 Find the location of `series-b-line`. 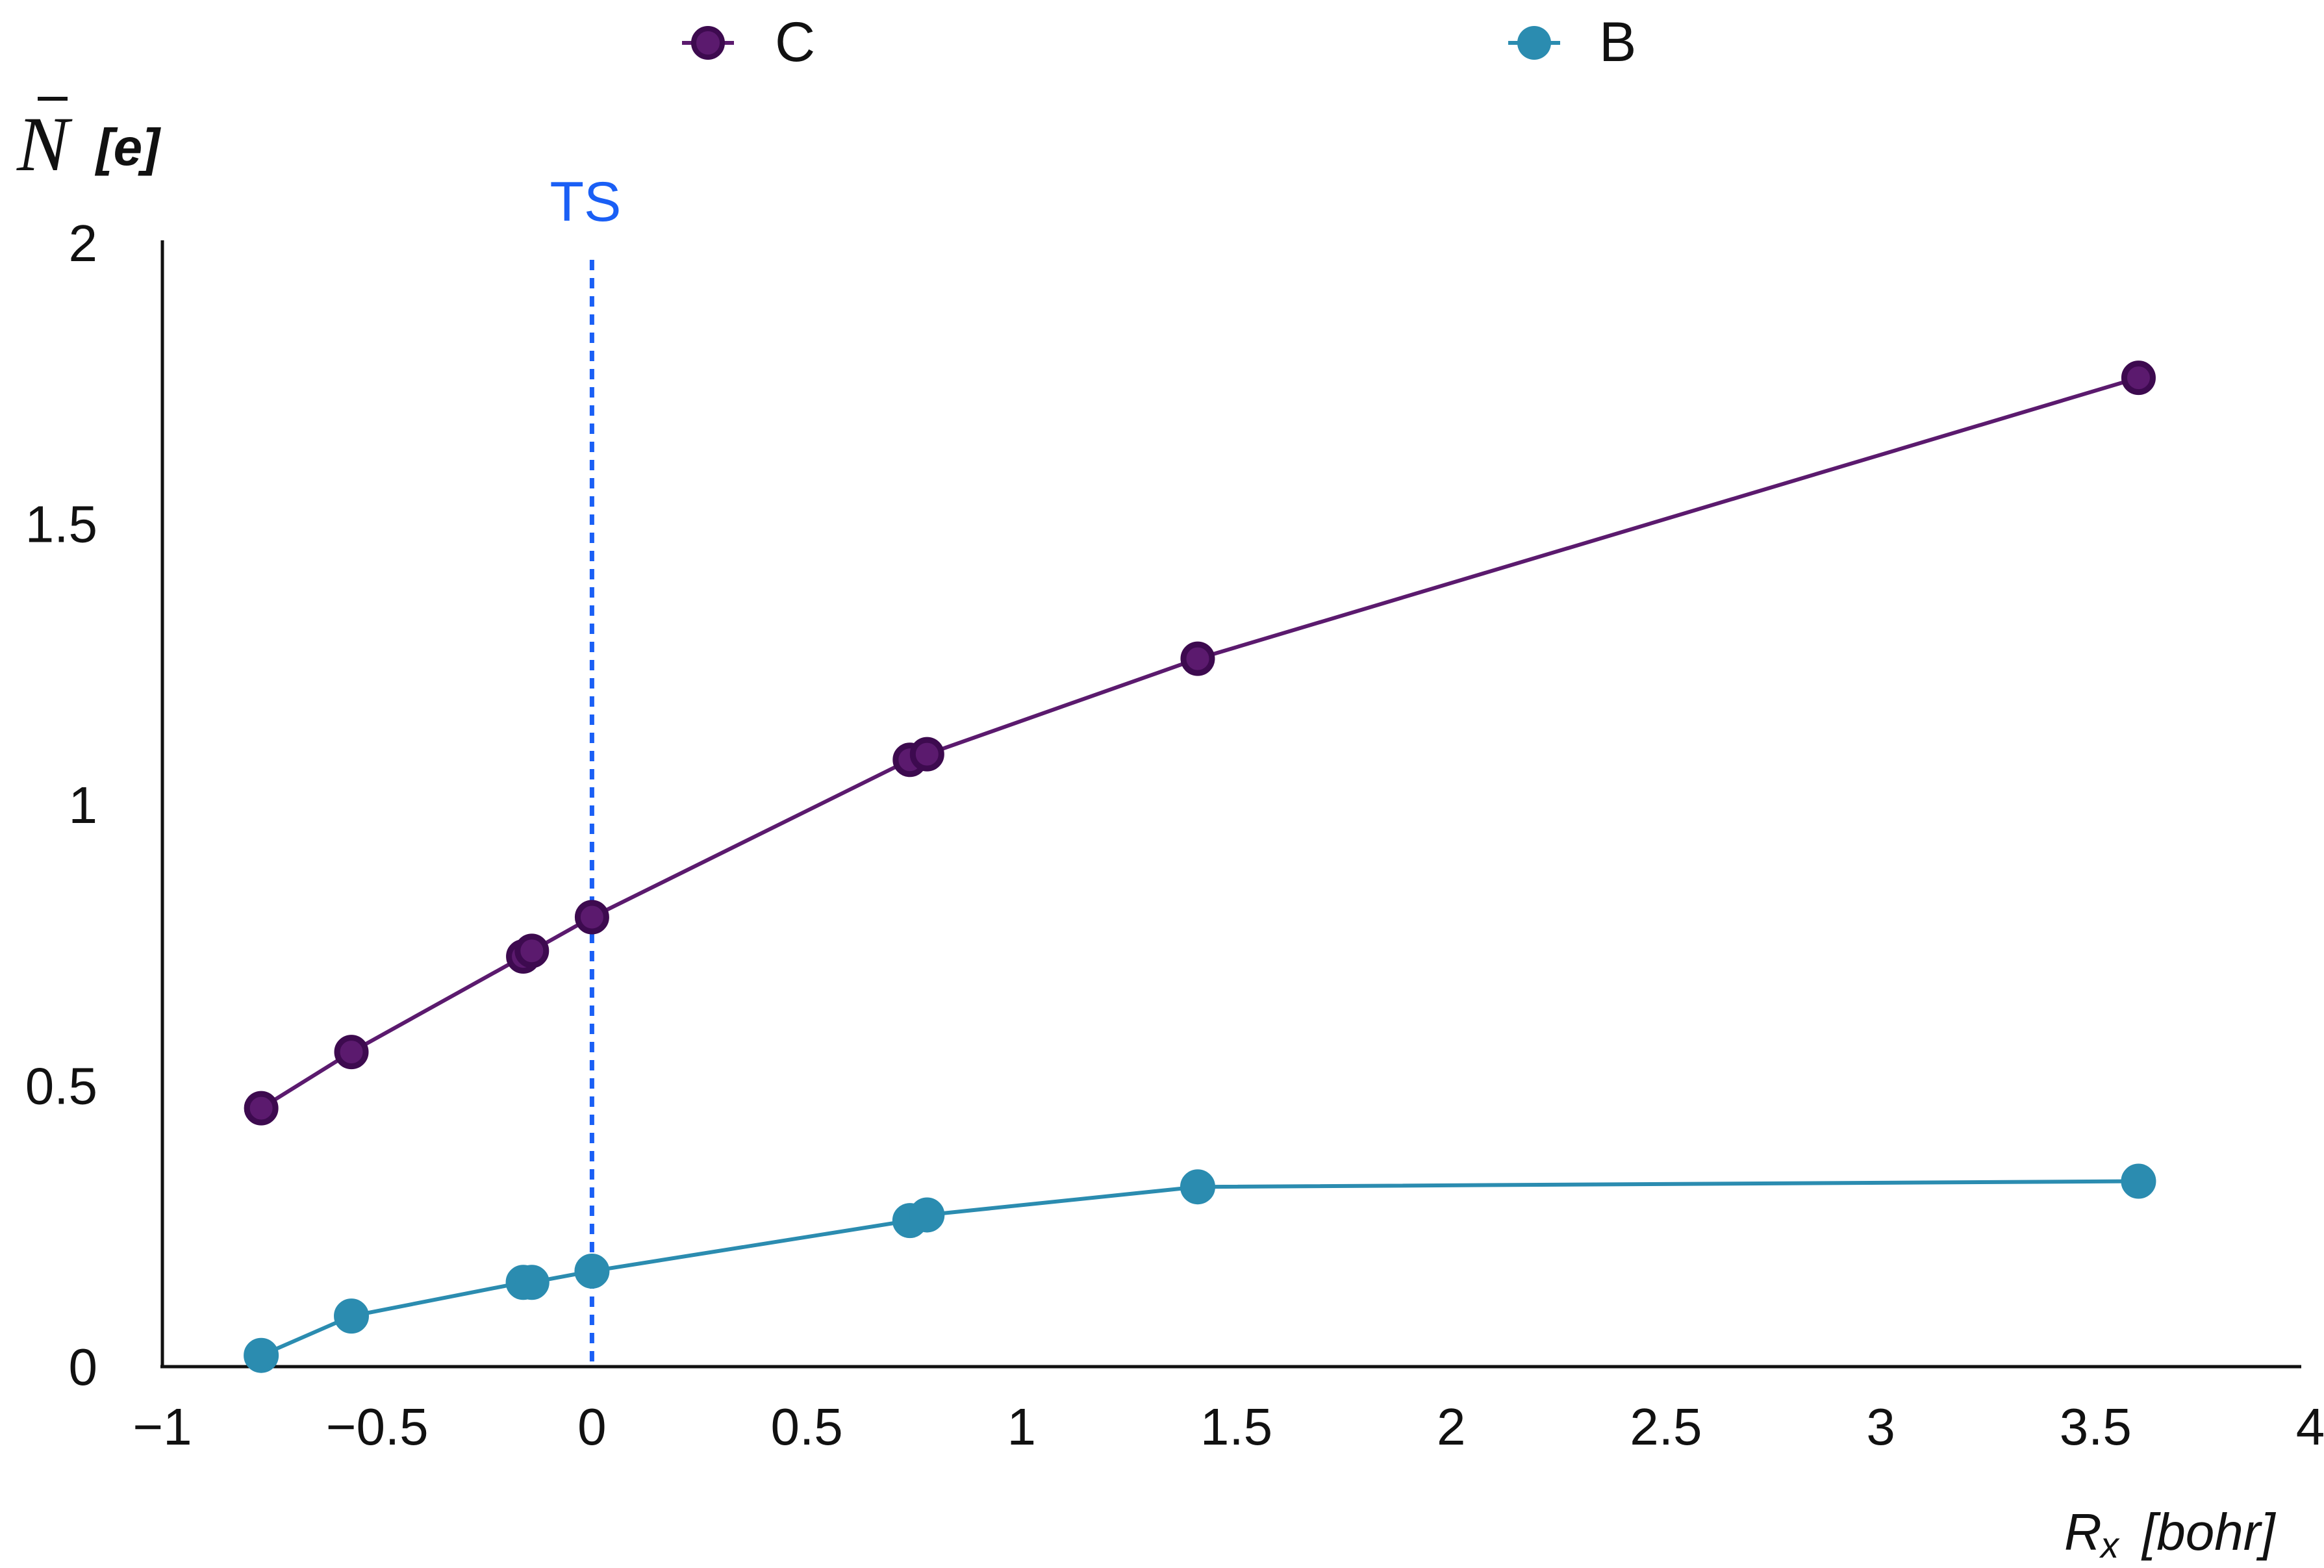

series-b-line is located at coordinates (1200, 1268).